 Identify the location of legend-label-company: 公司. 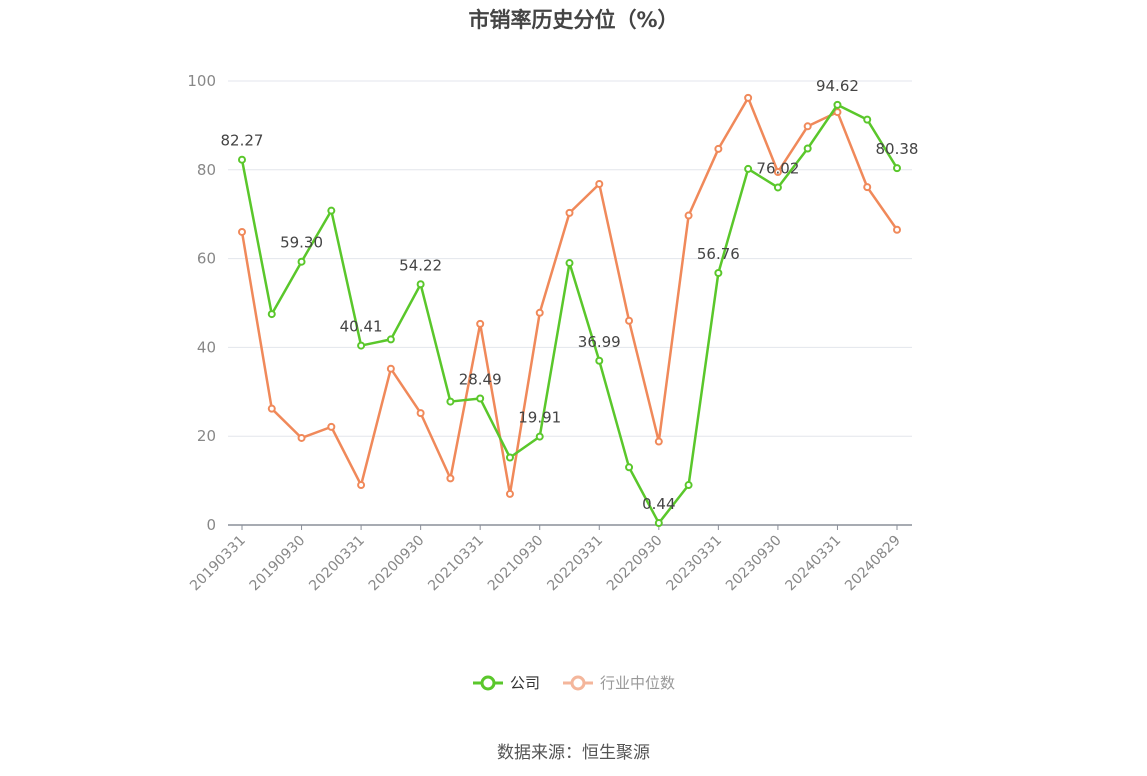
(524, 683).